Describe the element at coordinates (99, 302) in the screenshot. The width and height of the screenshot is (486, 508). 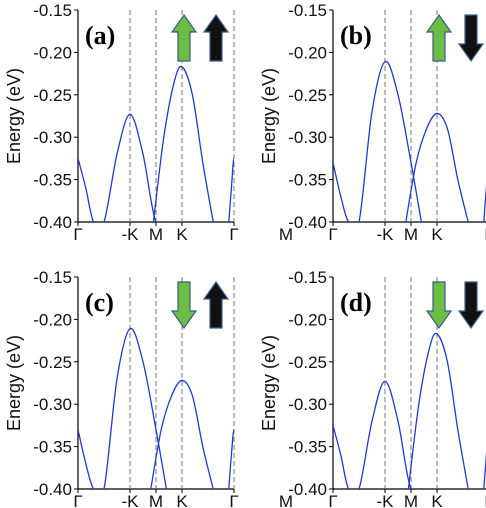
I see `panel-label: (c)` at that location.